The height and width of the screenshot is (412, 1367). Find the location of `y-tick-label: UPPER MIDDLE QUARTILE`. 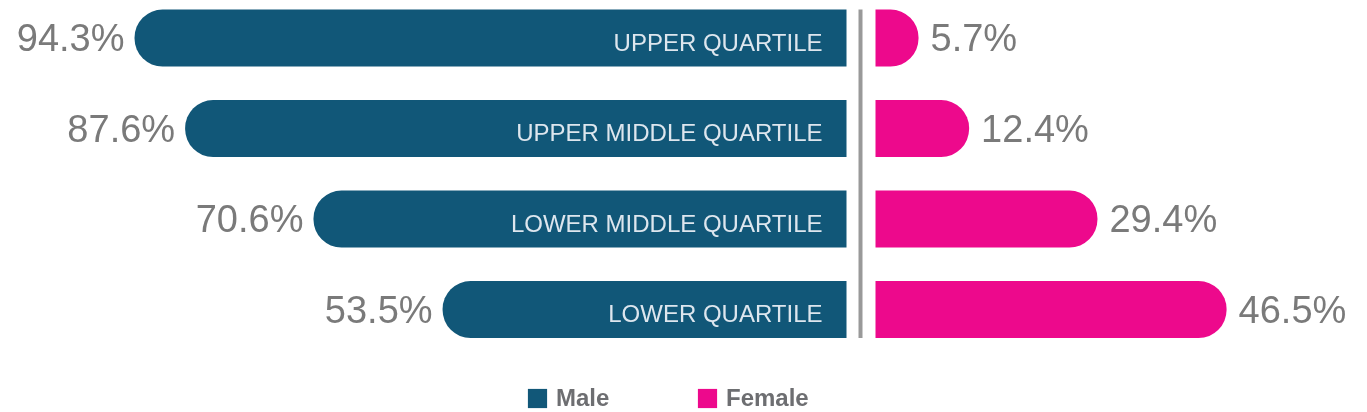

y-tick-label: UPPER MIDDLE QUARTILE is located at coordinates (669, 133).